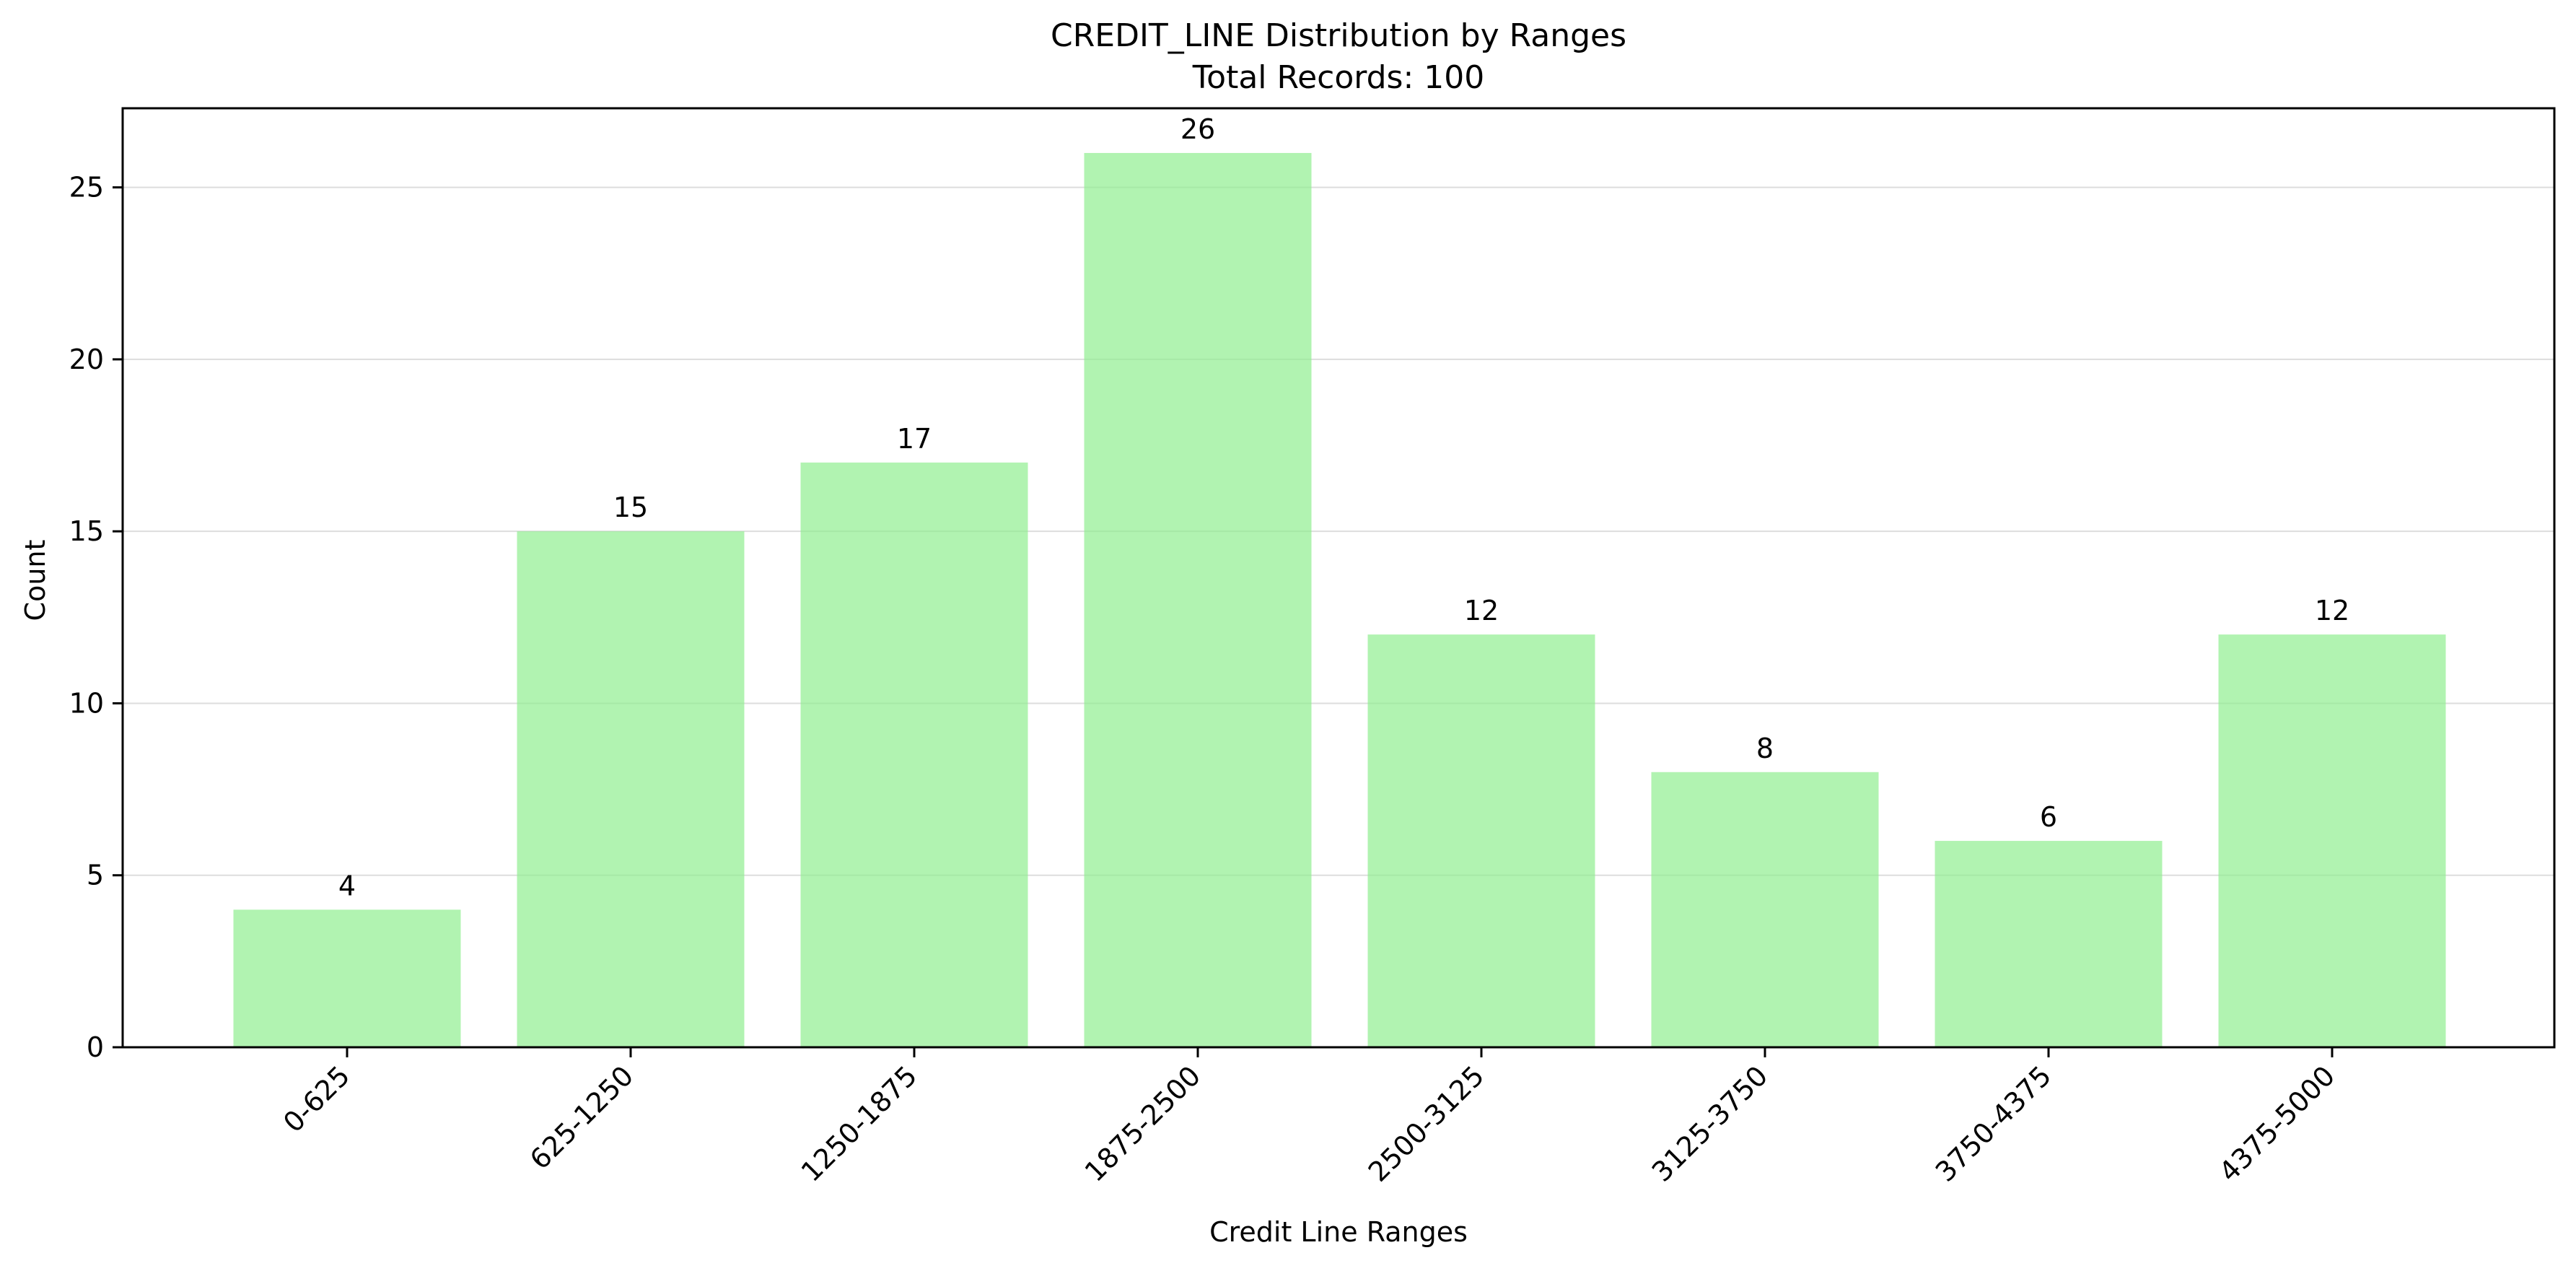 This screenshot has width=2576, height=1271. I want to click on value-label-2500-3125: 12, so click(1482, 610).